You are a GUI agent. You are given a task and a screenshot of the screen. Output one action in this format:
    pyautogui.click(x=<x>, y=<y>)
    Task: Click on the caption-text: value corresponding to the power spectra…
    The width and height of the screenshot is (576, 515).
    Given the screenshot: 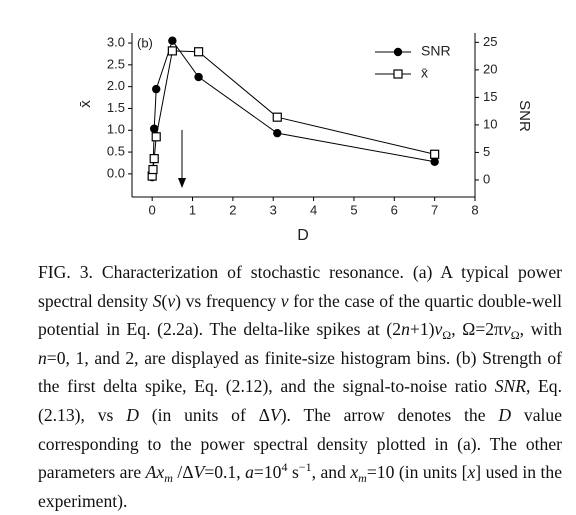 What is the action you would take?
    pyautogui.click(x=300, y=443)
    